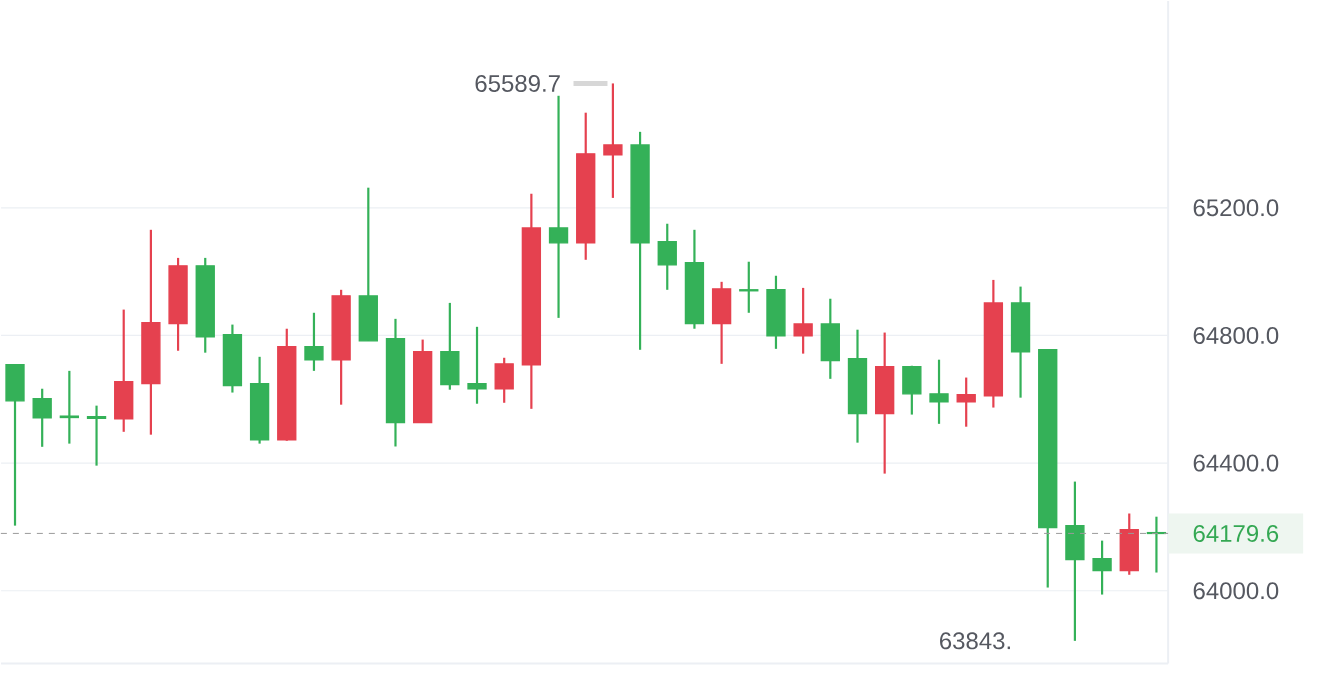 The width and height of the screenshot is (1320, 675). What do you see at coordinates (1236, 335) in the screenshot?
I see `y-tick-label: 64800.0` at bounding box center [1236, 335].